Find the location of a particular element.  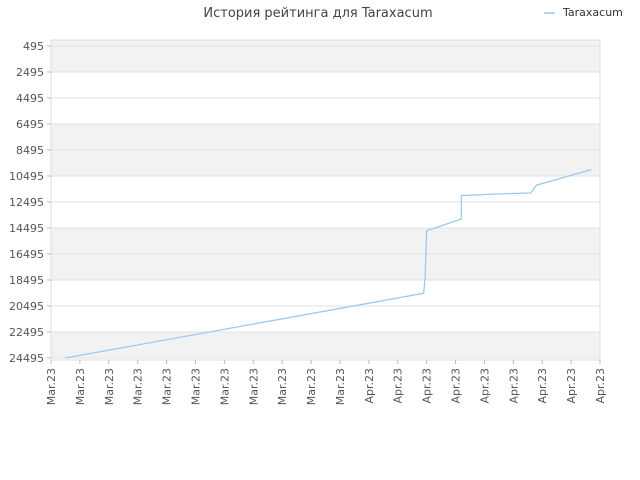

y-tick-label: 16495 is located at coordinates (26, 254).